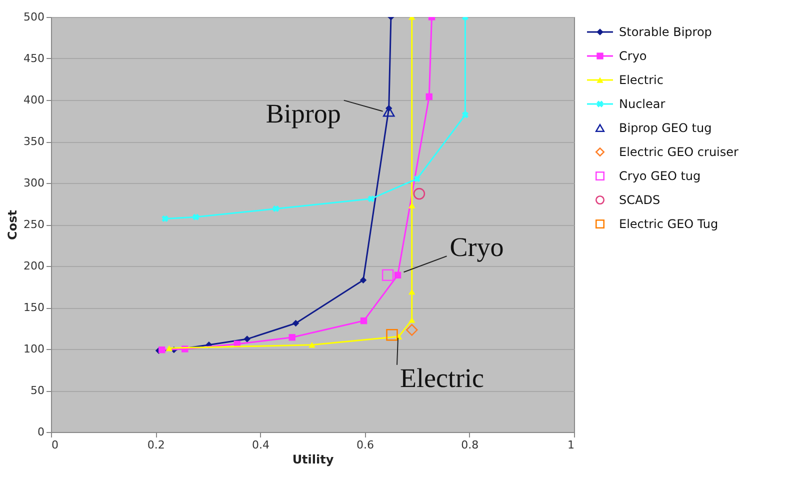 This screenshot has height=480, width=796. Describe the element at coordinates (55, 445) in the screenshot. I see `x-tick-label: 0` at that location.